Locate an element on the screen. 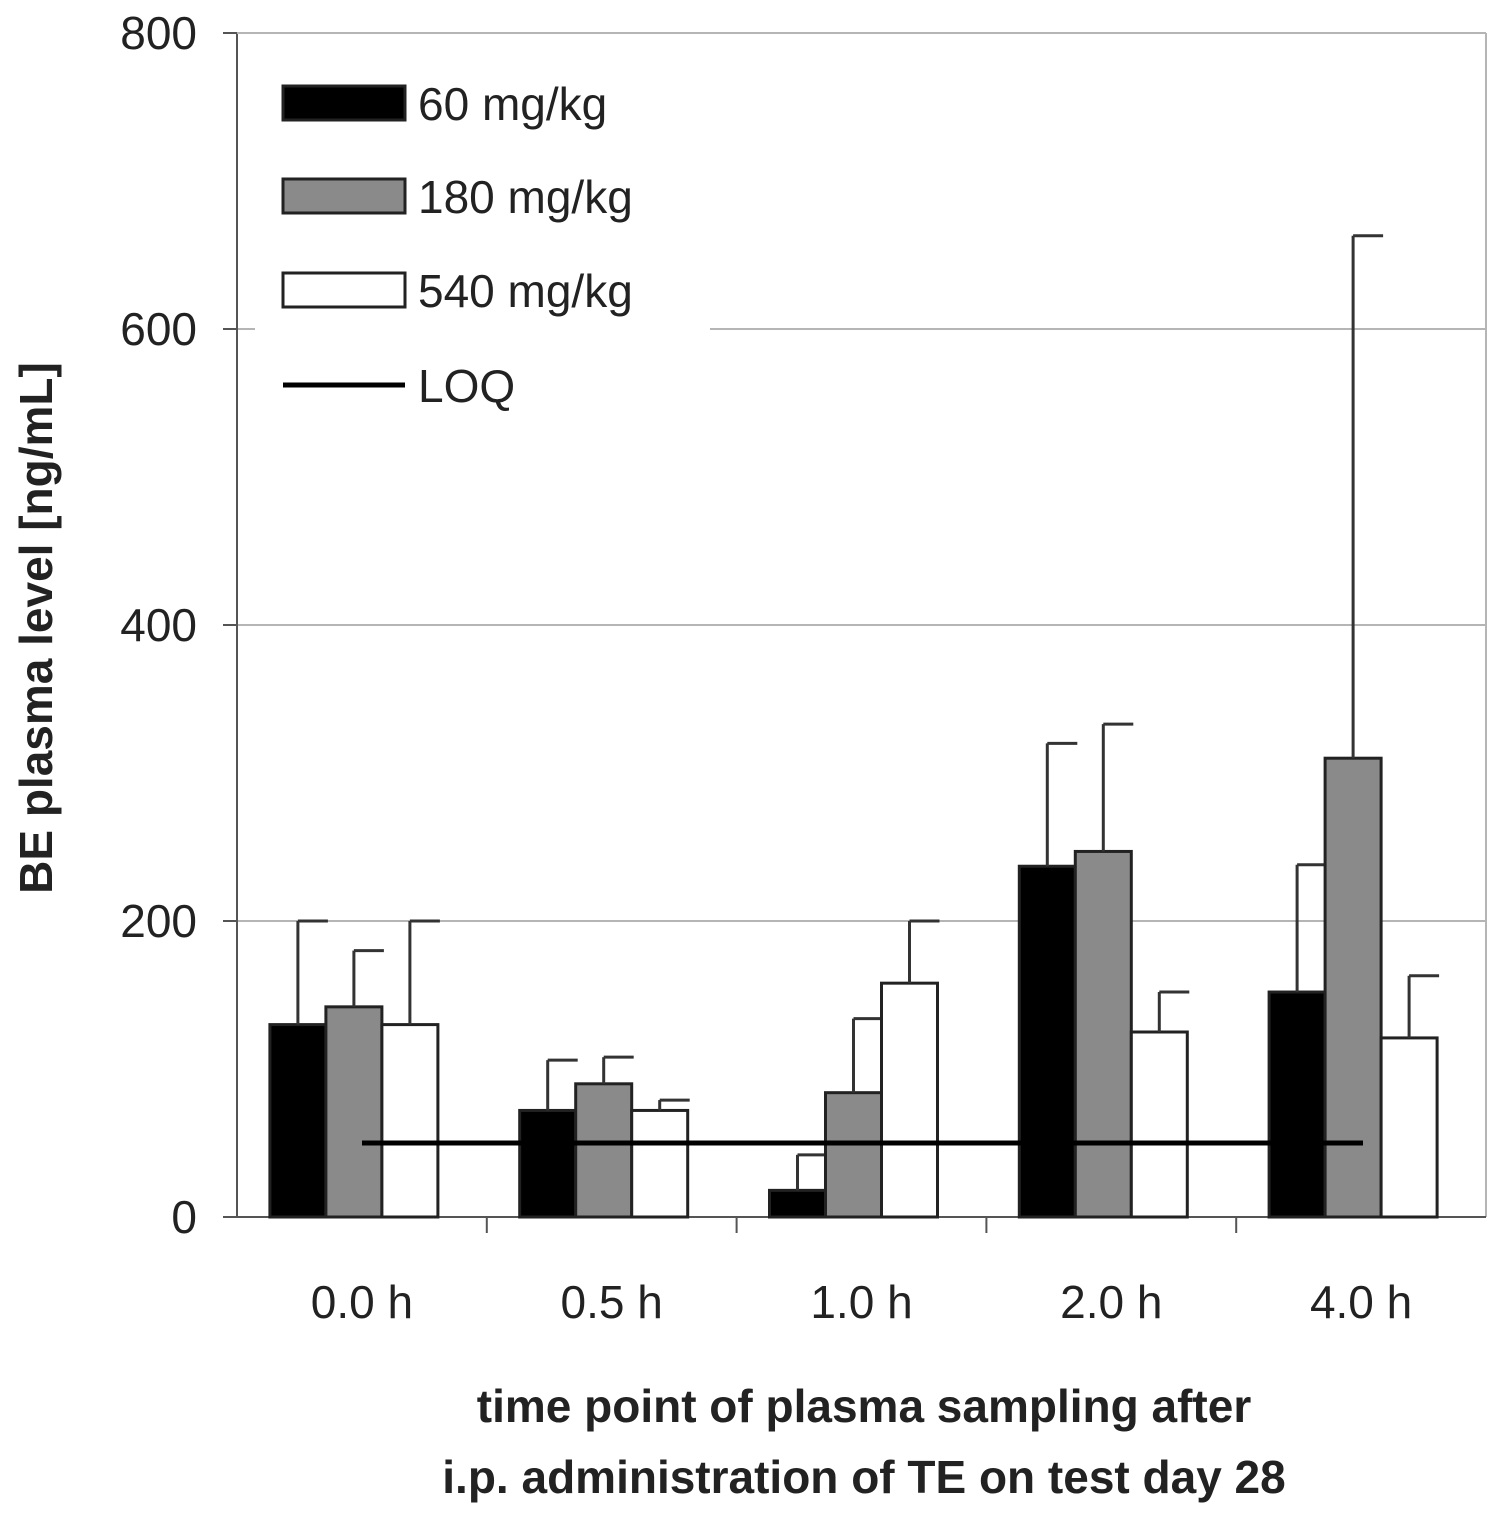 The height and width of the screenshot is (1517, 1501). x-tick-label: 1.0 h is located at coordinates (861, 1302).